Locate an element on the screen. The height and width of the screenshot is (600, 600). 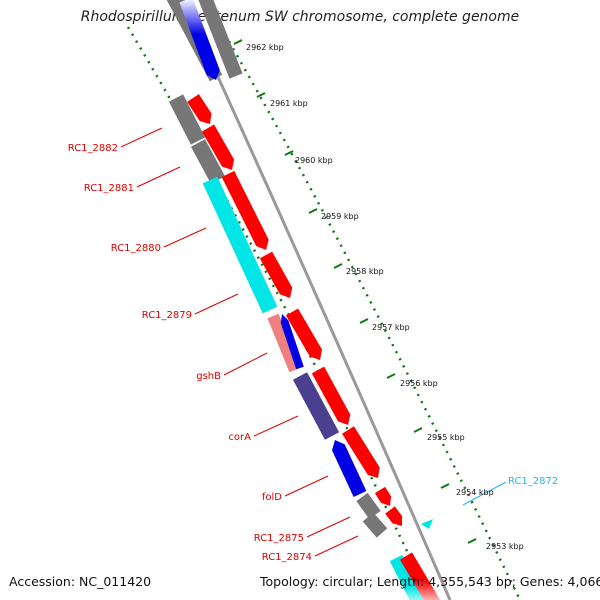
tick-2956: 2956 kbp is located at coordinates (412, 380).